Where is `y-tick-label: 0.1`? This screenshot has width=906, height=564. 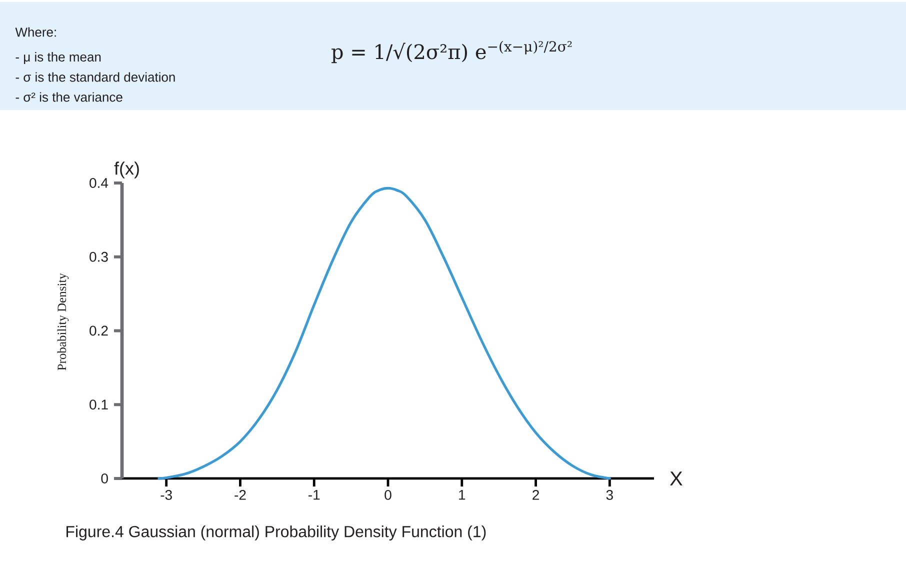 y-tick-label: 0.1 is located at coordinates (99, 405).